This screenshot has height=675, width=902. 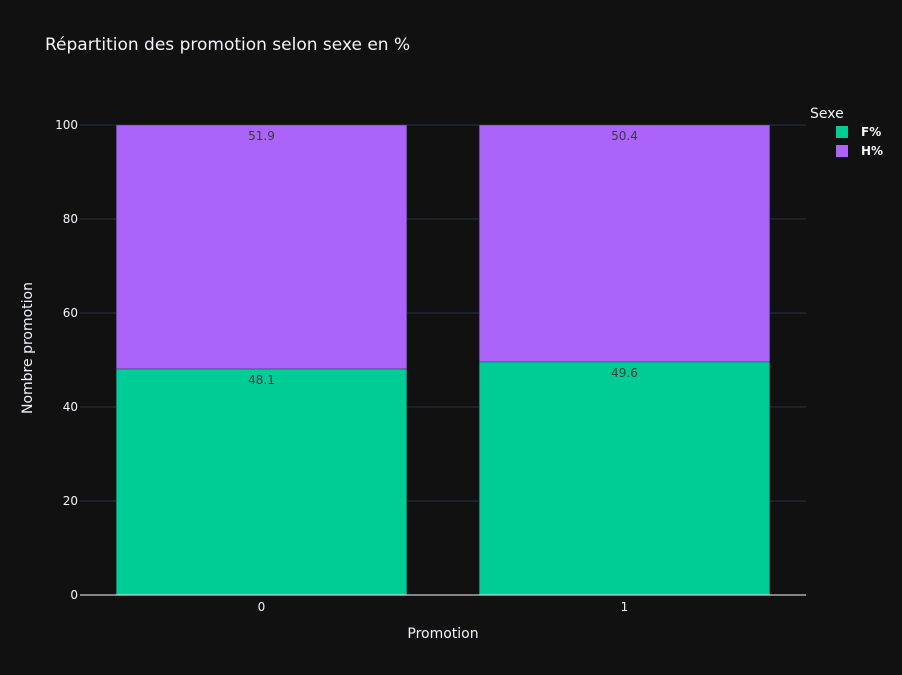 I want to click on y-tick-label-100: 100, so click(x=66, y=125).